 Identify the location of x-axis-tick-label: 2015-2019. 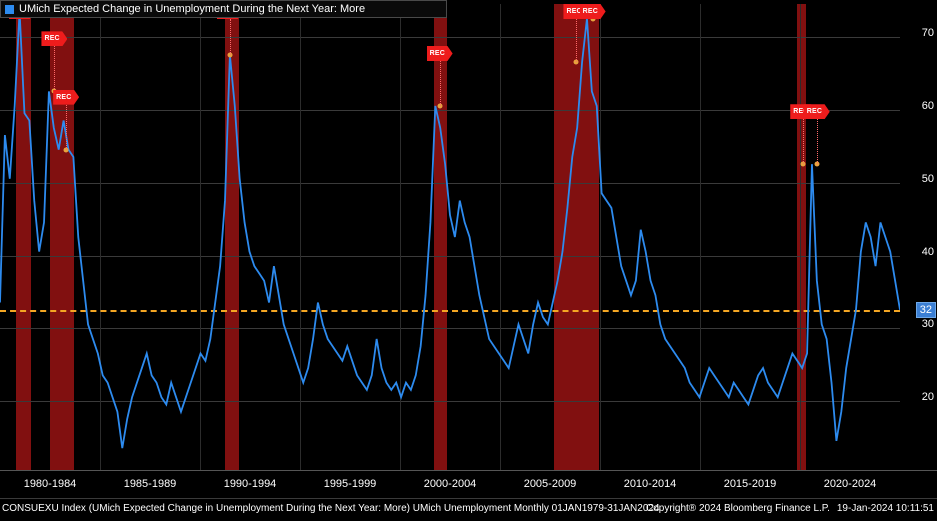
(750, 484).